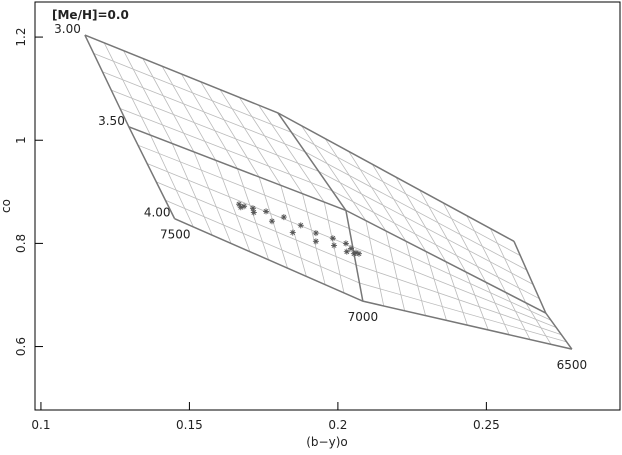 The width and height of the screenshot is (622, 455). Describe the element at coordinates (90, 15) in the screenshot. I see `chart-title: [Me/H]=0.0` at that location.